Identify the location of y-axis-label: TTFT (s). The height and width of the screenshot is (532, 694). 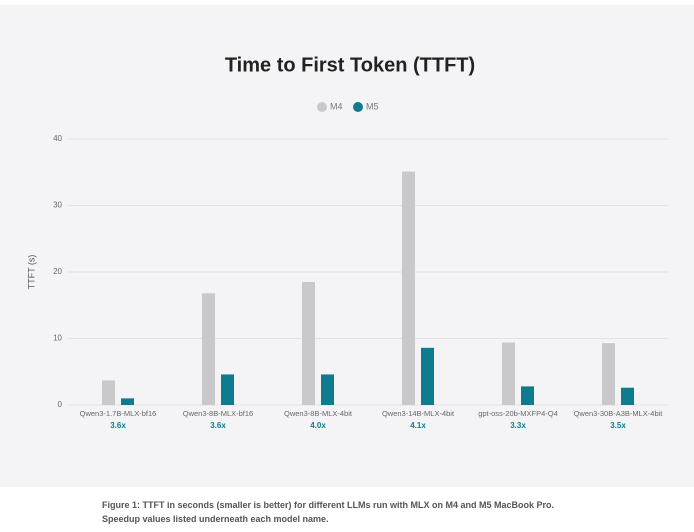
(31, 272).